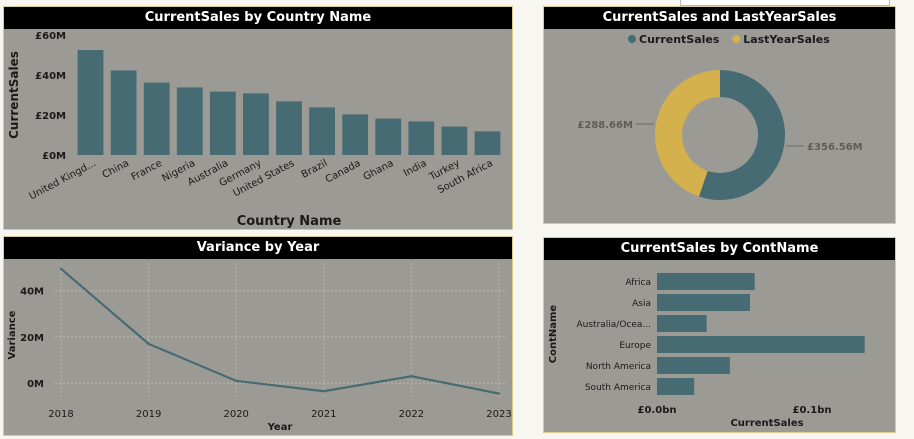 The height and width of the screenshot is (439, 914). What do you see at coordinates (605, 125) in the screenshot?
I see `data-label: £288.66M` at bounding box center [605, 125].